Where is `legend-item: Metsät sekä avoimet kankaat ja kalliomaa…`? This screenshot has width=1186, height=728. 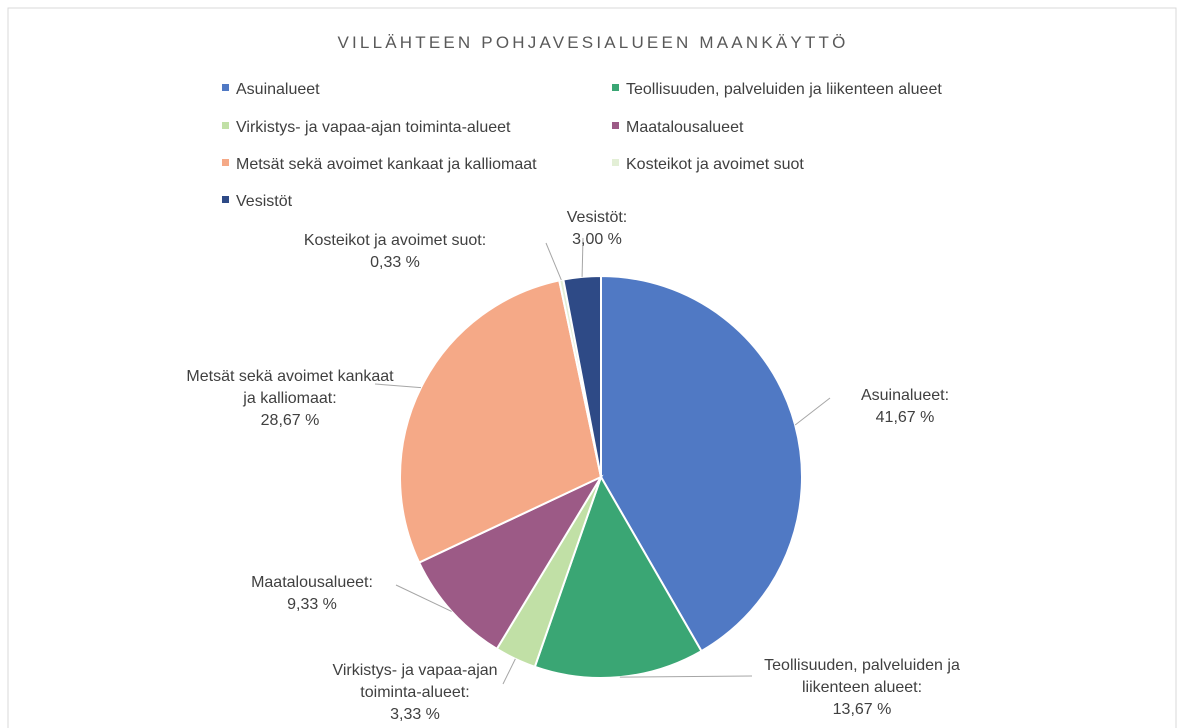
legend-item: Metsät sekä avoimet kankaat ja kalliomaa… is located at coordinates (379, 165).